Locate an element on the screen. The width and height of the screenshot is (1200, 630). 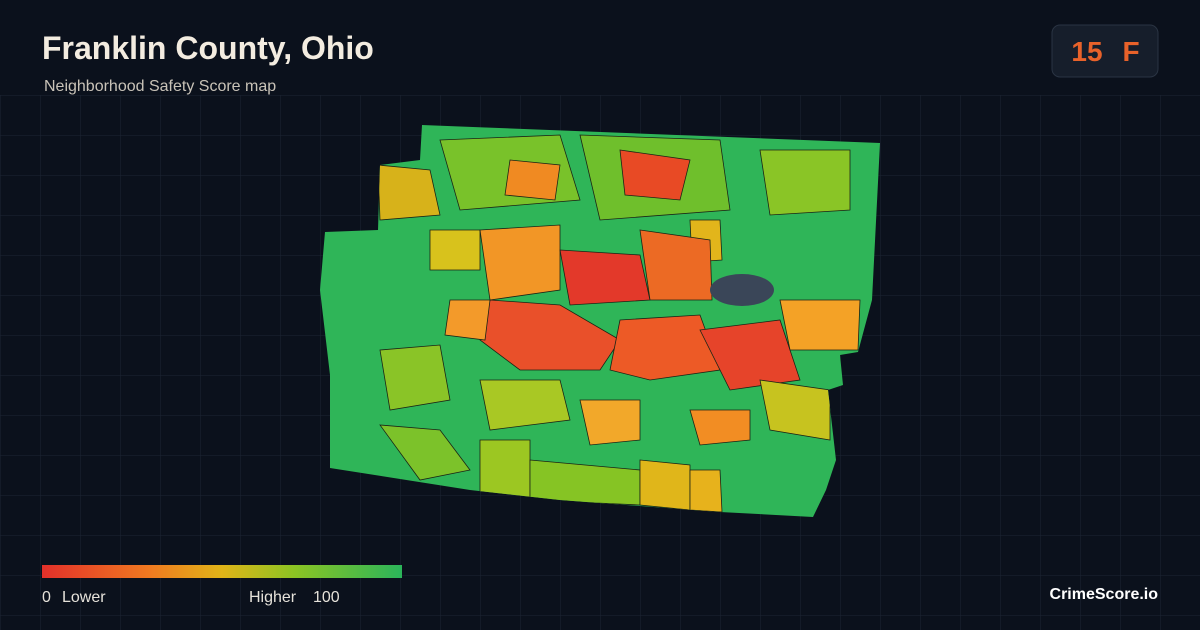
title: Franklin County, Ohio is located at coordinates (208, 48).